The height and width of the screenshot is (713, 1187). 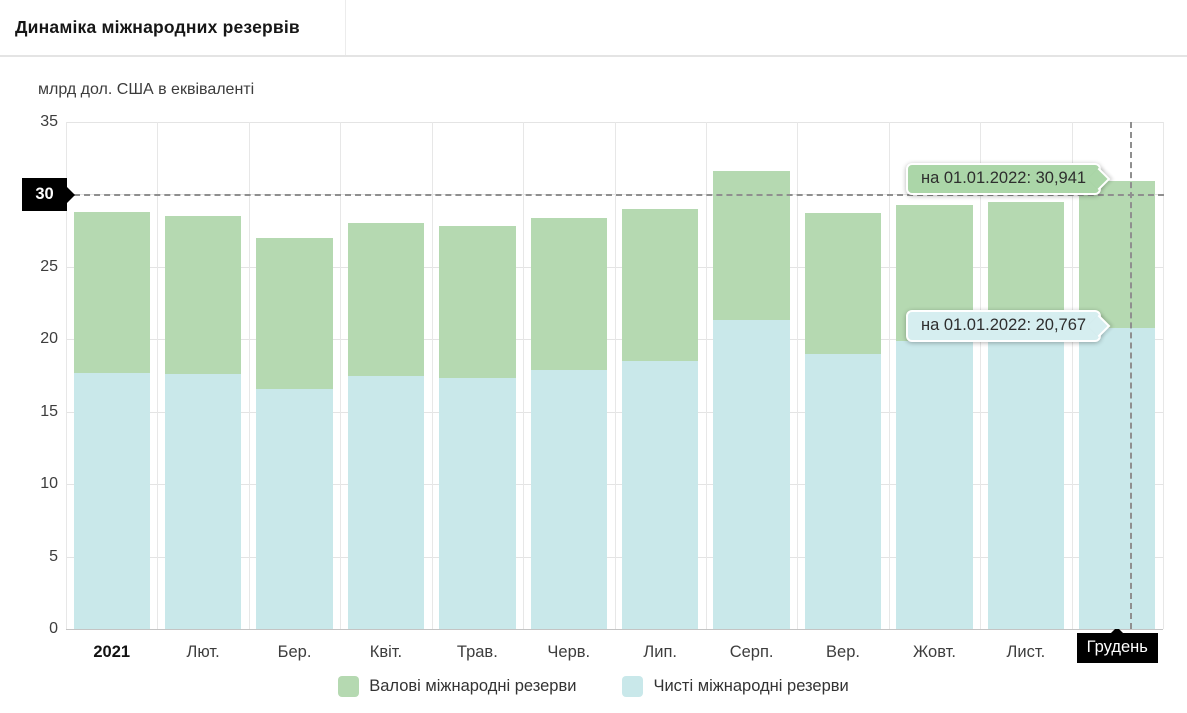 What do you see at coordinates (843, 652) in the screenshot?
I see `x-axis-tick: Вер.` at bounding box center [843, 652].